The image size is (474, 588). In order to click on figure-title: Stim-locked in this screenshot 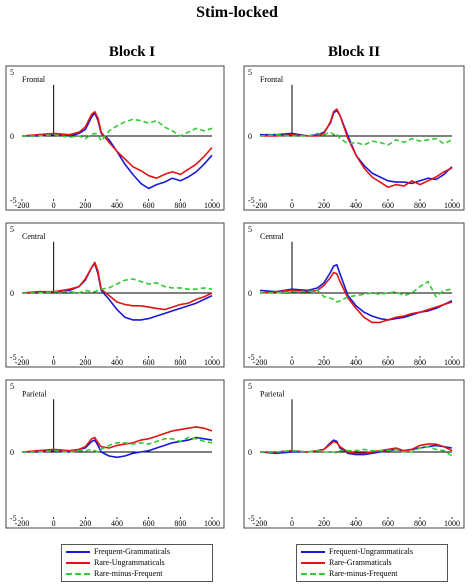, I will do `click(237, 12)`.